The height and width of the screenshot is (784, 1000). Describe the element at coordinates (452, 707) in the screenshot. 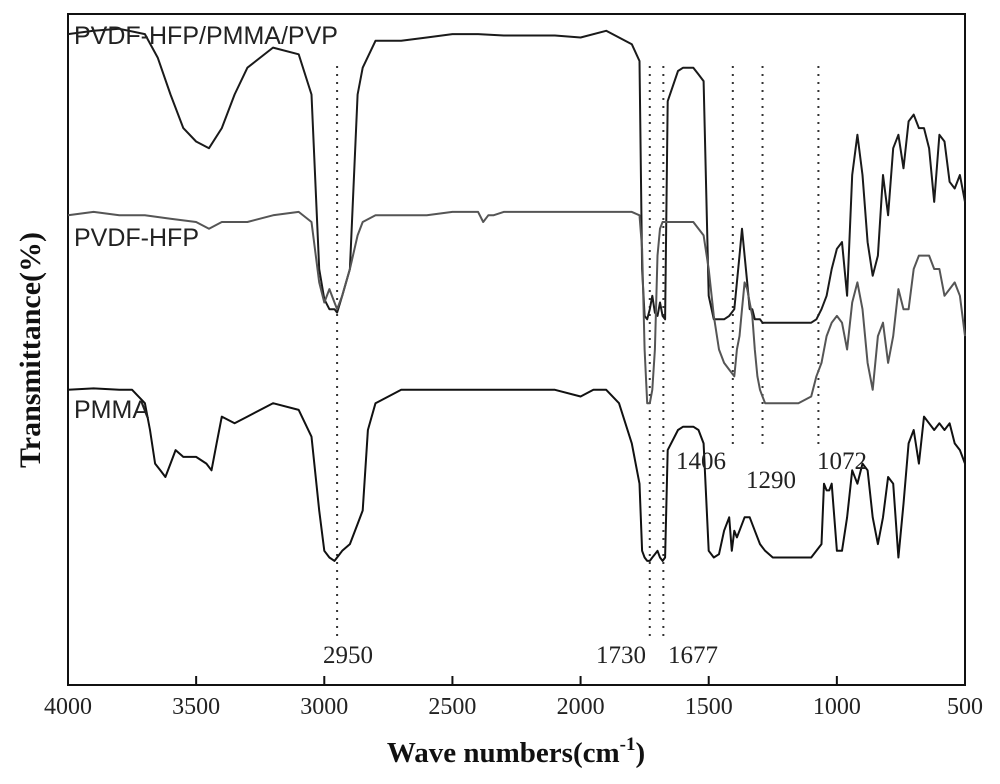

I see `x-tick-label-2500: 2500` at that location.